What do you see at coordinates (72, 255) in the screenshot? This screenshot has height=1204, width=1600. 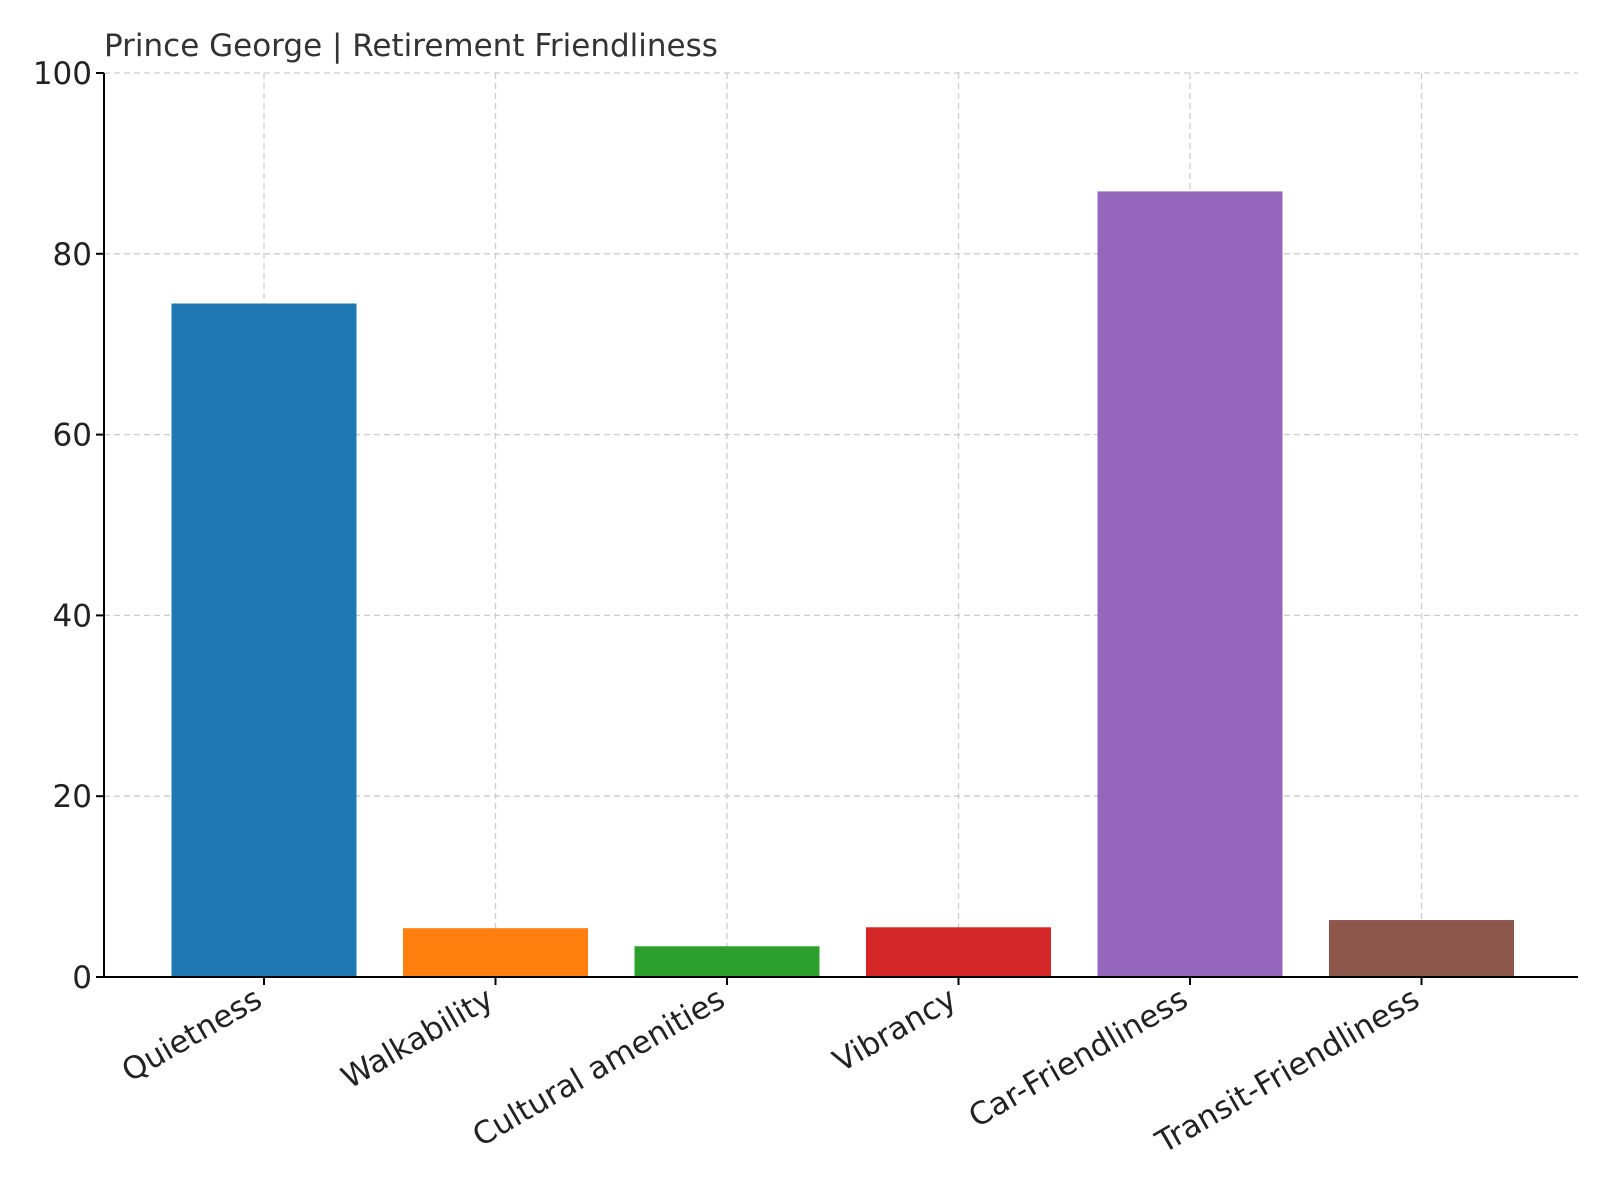 I see `y-tick-label: 80` at bounding box center [72, 255].